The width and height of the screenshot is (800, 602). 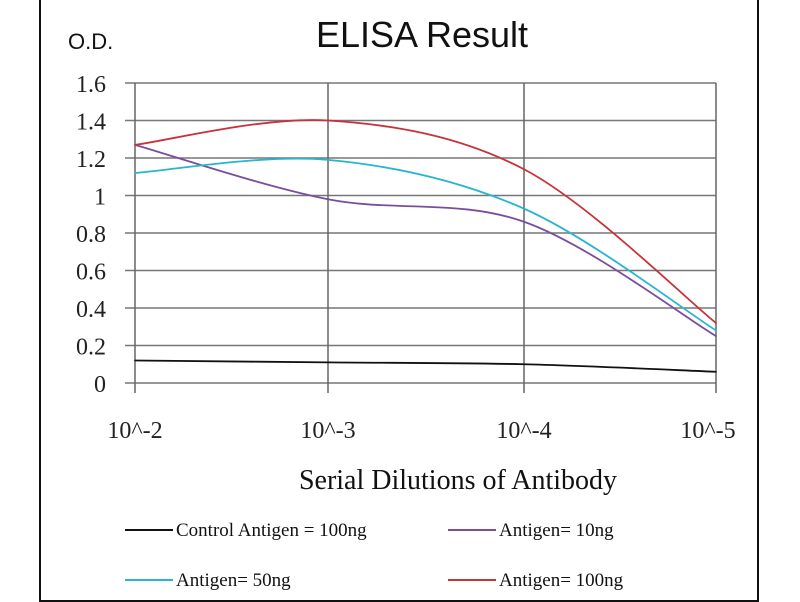 I want to click on legend-label: Antigen= 100ng, so click(x=561, y=580).